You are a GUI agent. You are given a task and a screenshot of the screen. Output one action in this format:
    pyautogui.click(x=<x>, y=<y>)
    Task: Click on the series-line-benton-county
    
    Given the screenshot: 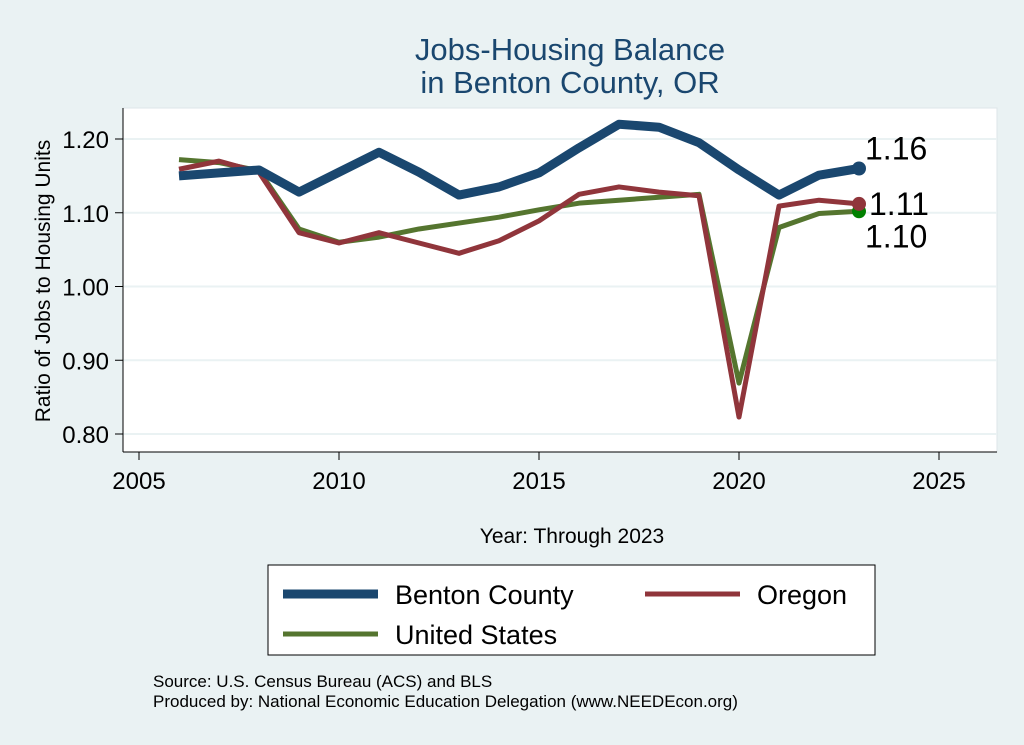 What is the action you would take?
    pyautogui.click(x=519, y=159)
    